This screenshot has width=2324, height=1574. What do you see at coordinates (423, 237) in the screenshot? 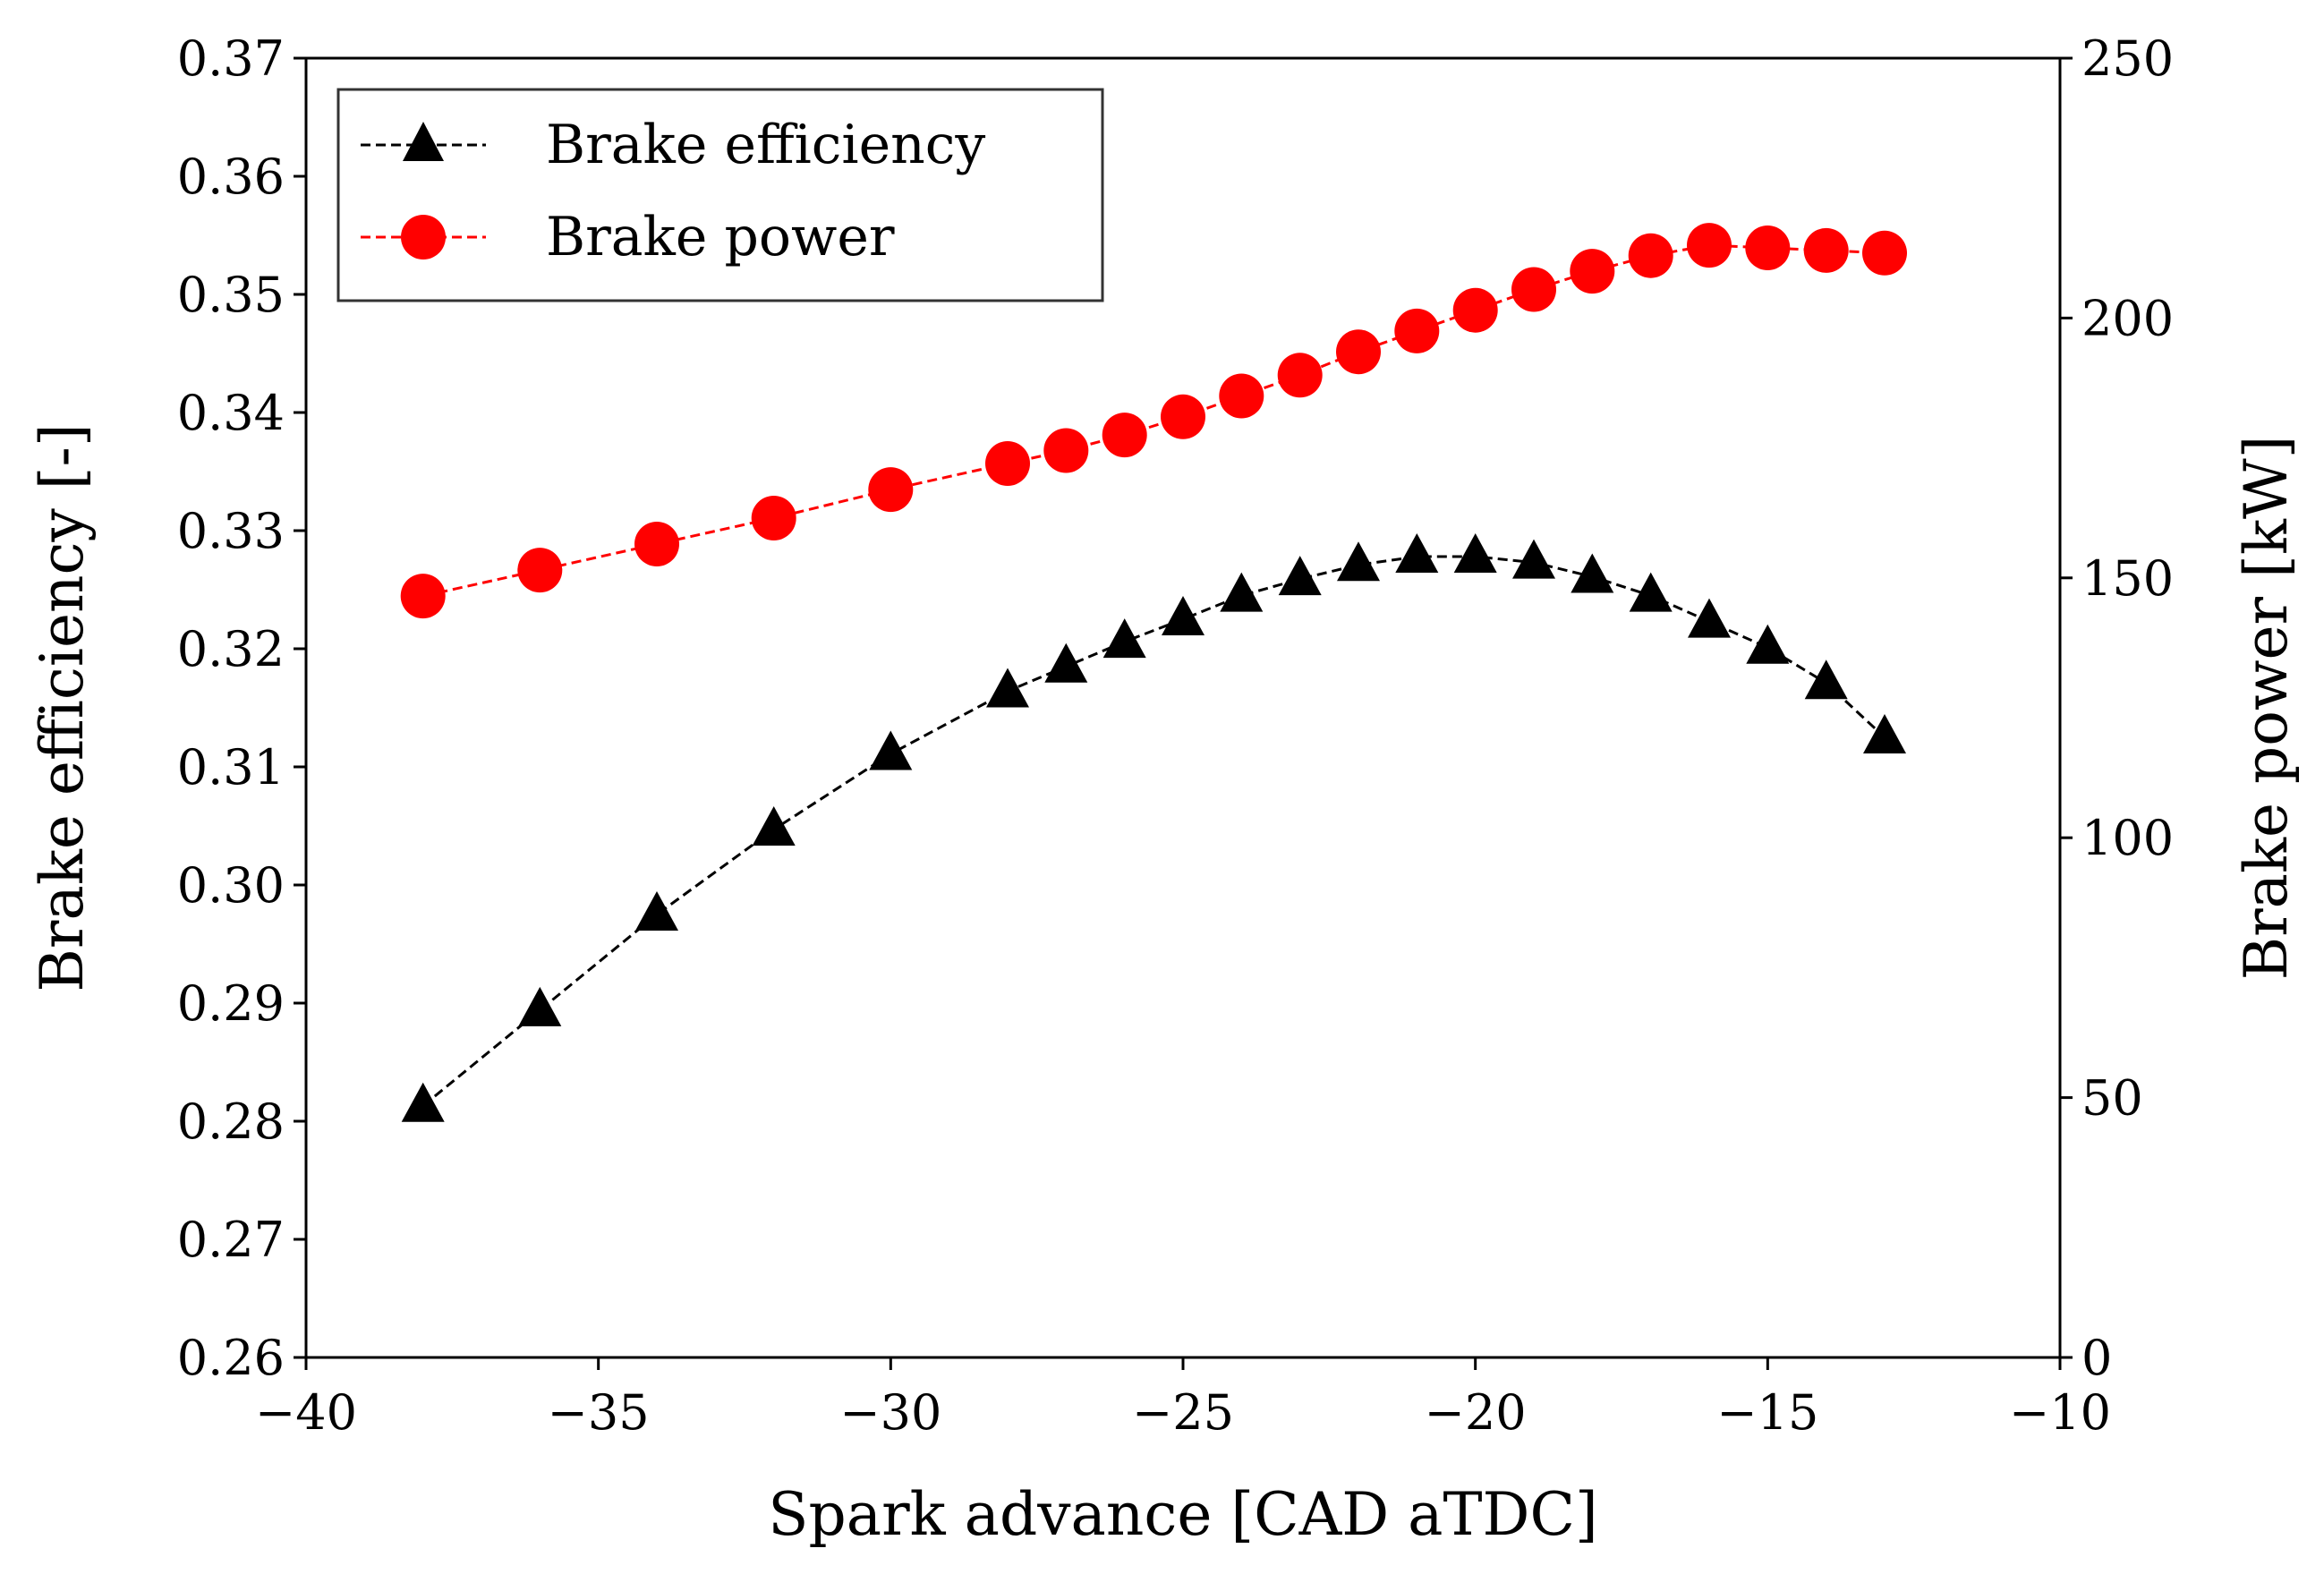
I see `legend-power-marker` at bounding box center [423, 237].